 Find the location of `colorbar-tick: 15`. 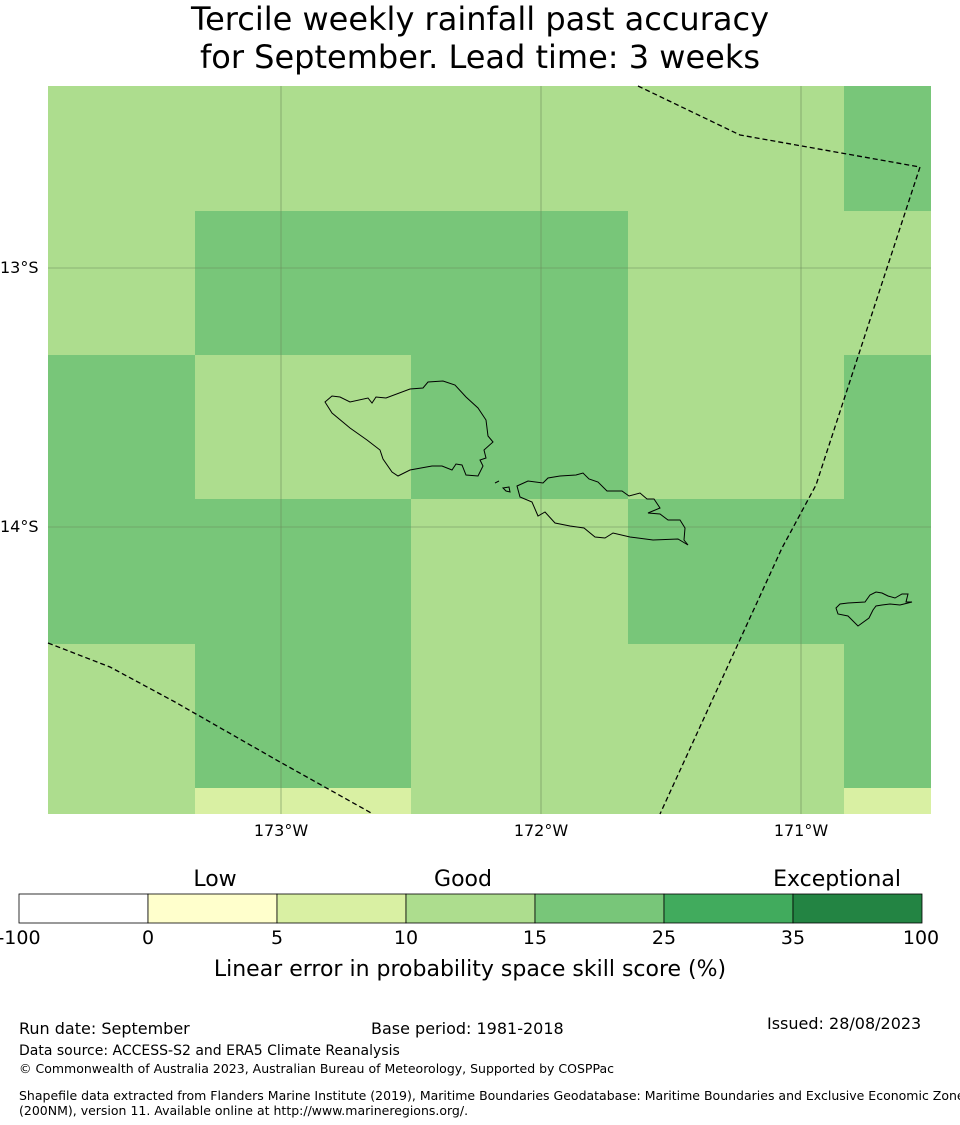

colorbar-tick: 15 is located at coordinates (535, 938).